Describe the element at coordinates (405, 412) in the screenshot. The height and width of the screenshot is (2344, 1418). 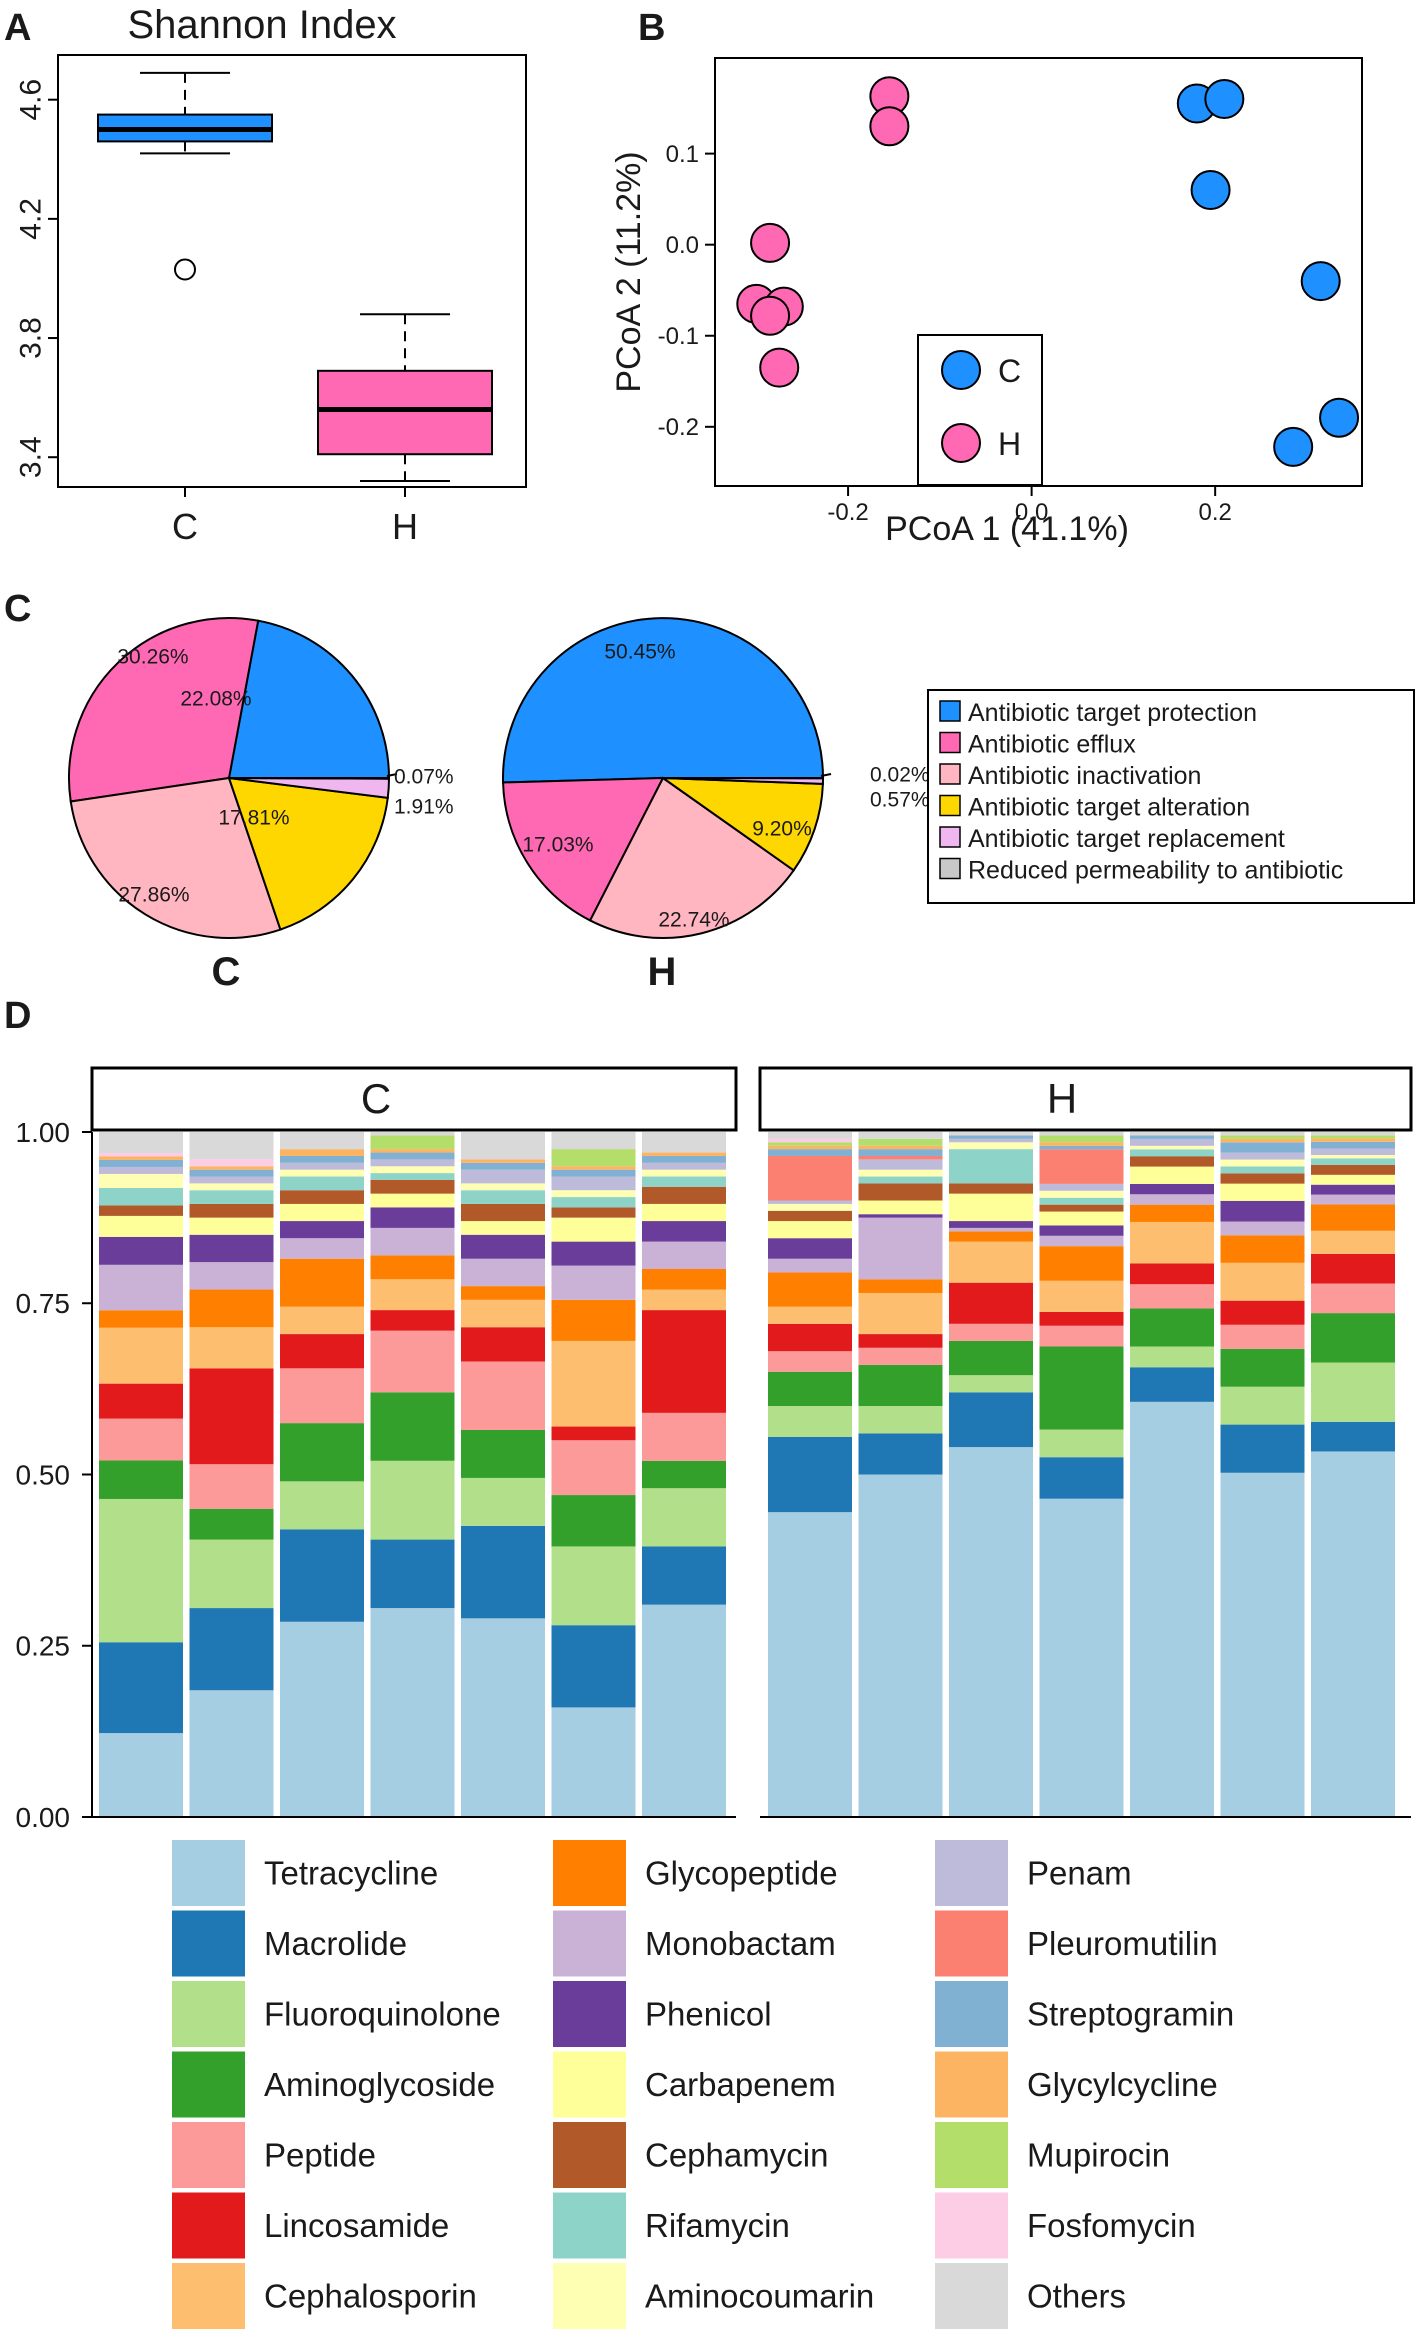
I see `panel-a-box-h` at that location.